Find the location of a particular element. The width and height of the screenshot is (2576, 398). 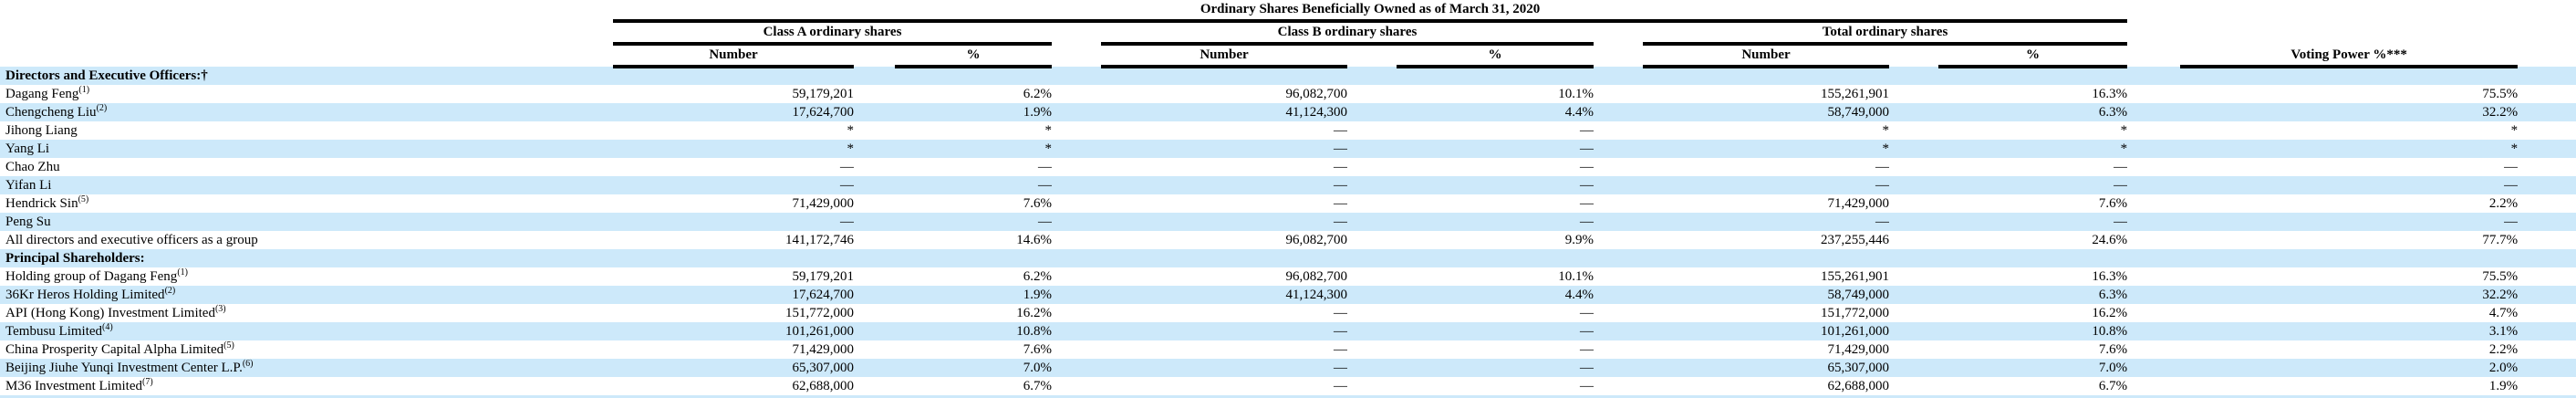

row-label: Chao Zhu is located at coordinates (306, 167).